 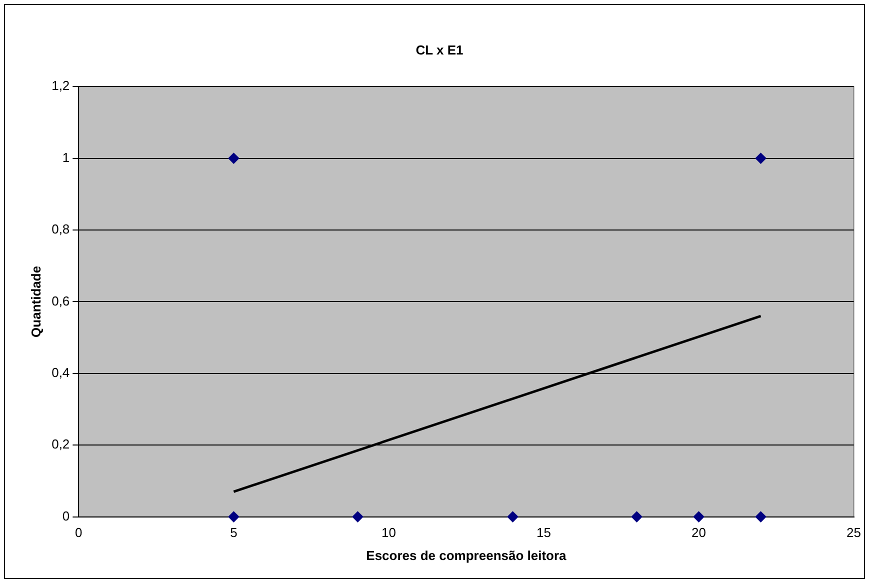 What do you see at coordinates (467, 555) in the screenshot?
I see `x-axis-title: Escores de compreensão leitora` at bounding box center [467, 555].